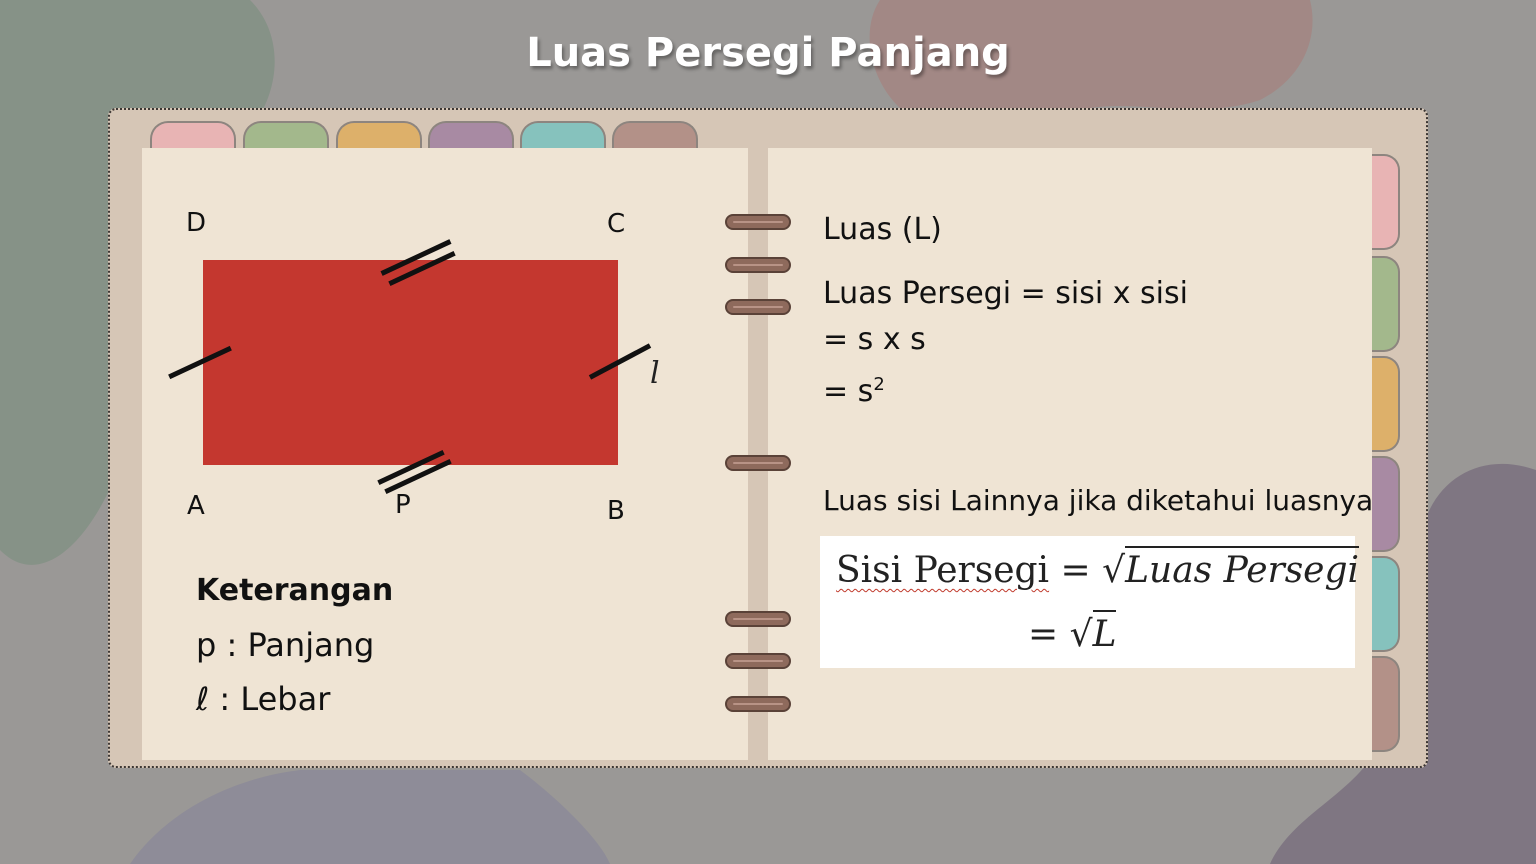 This screenshot has width=1536, height=864. What do you see at coordinates (943, 570) in the screenshot?
I see `formula-lhs: Sisi Persegi` at bounding box center [943, 570].